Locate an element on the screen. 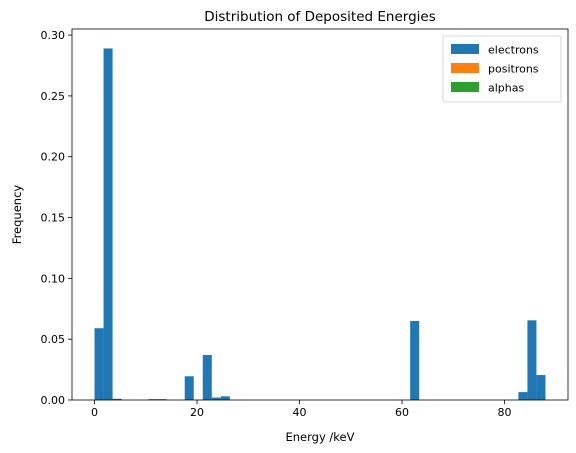  x-tick-label: 0 is located at coordinates (94, 412).